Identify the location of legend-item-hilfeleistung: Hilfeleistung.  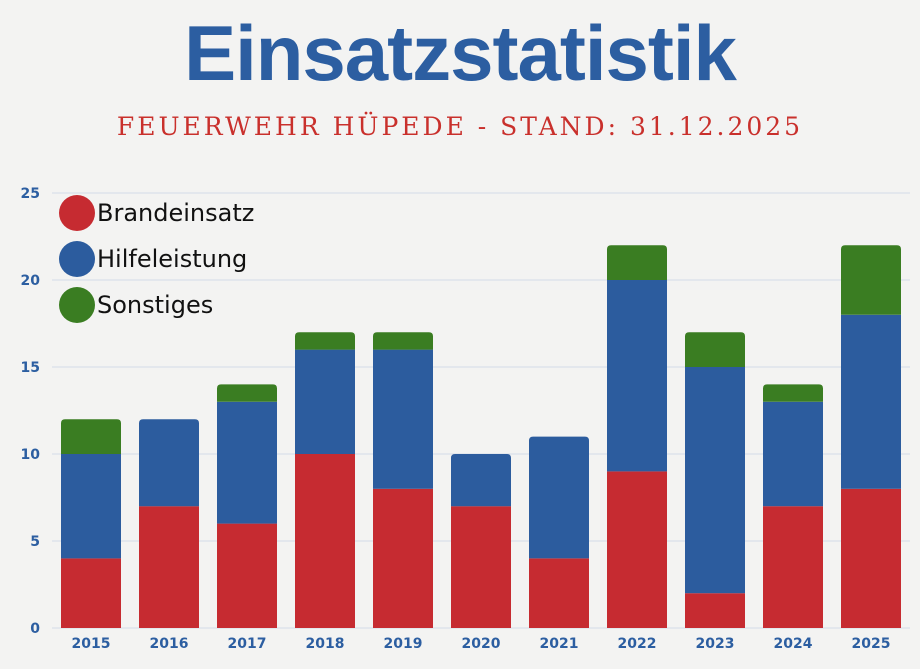
(153, 259).